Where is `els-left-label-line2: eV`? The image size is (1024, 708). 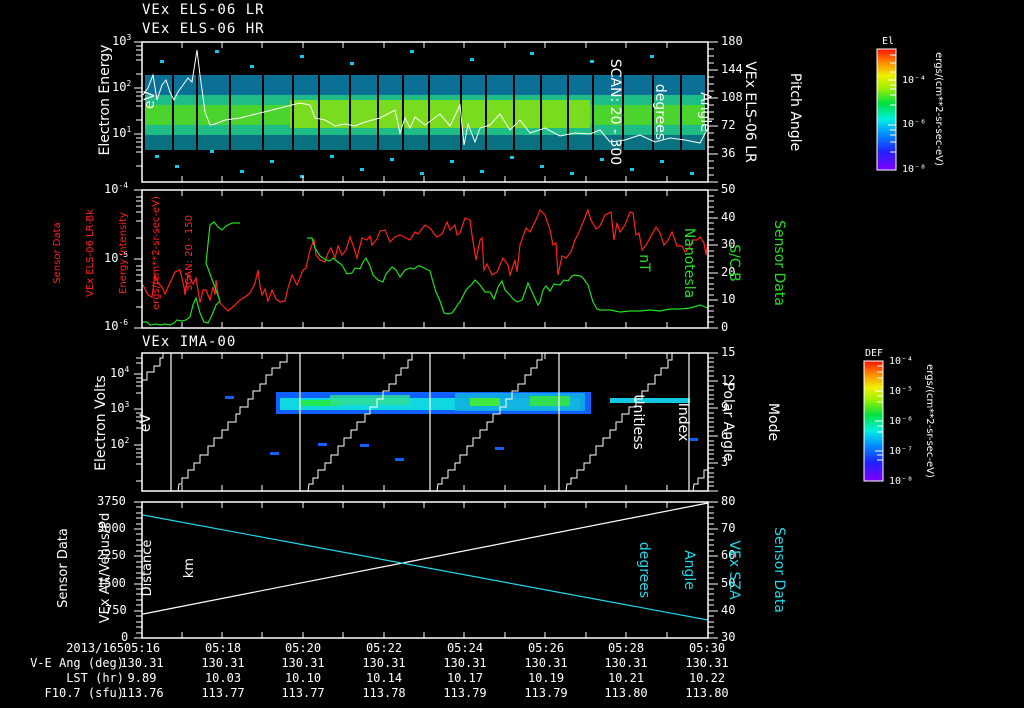
els-left-label-line2: eV is located at coordinates (150, 100).